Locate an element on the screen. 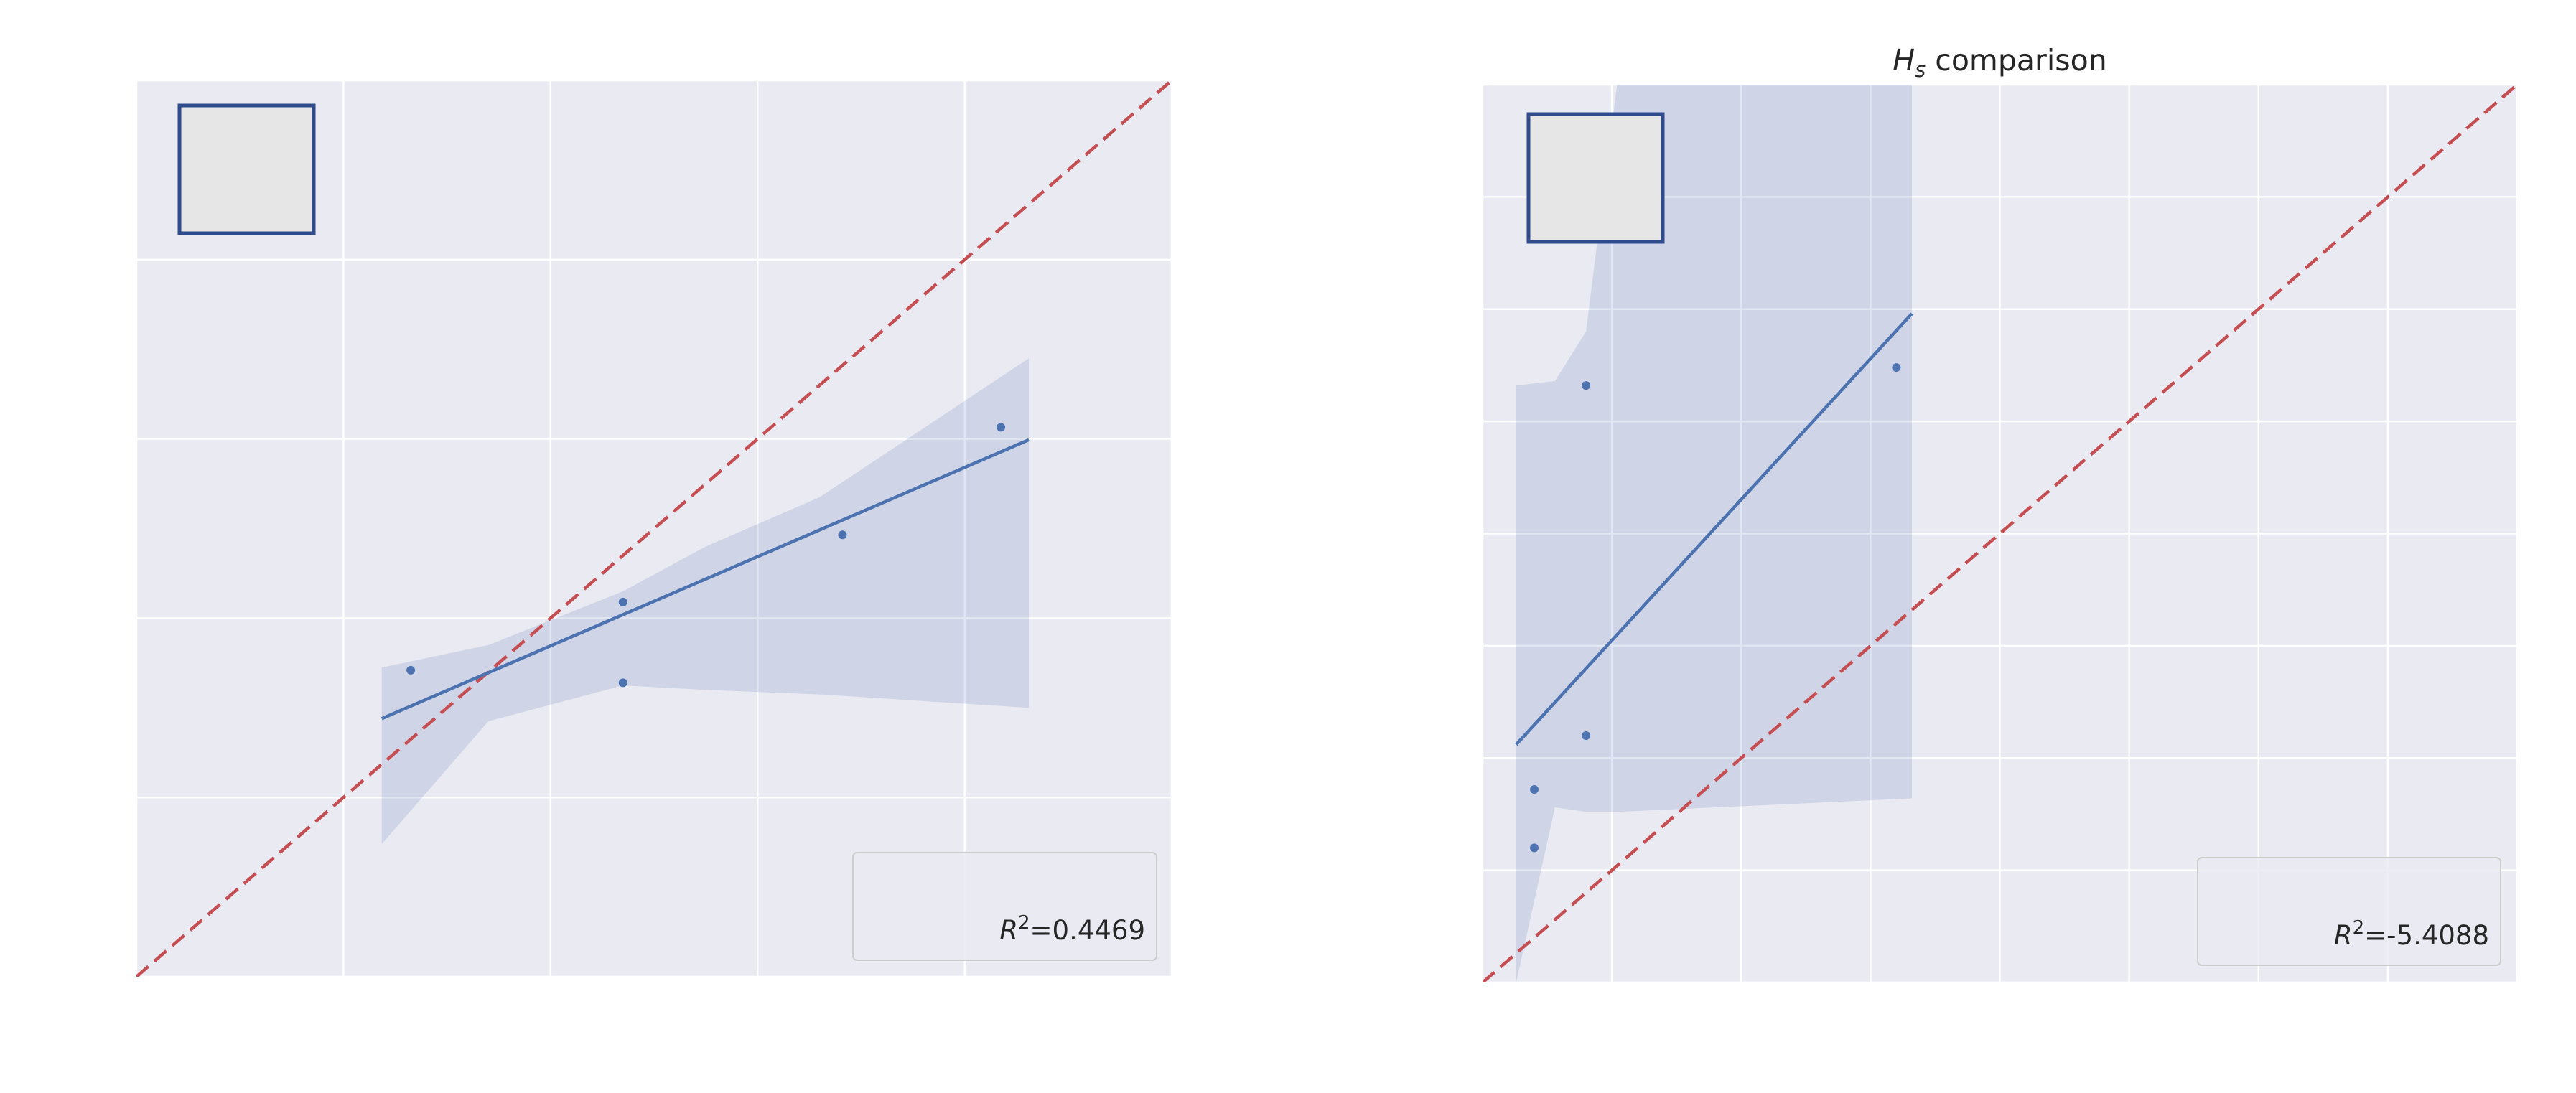 Image resolution: width=2576 pixels, height=1093 pixels. legend-r-squared: R2=-5.4088 is located at coordinates (2411, 934).